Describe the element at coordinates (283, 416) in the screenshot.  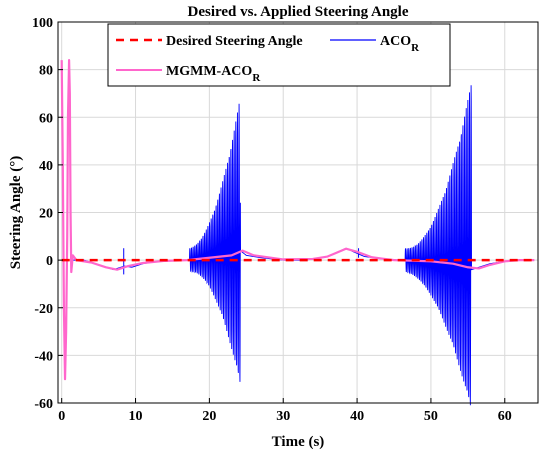
I see `x-tick-label: 30` at that location.